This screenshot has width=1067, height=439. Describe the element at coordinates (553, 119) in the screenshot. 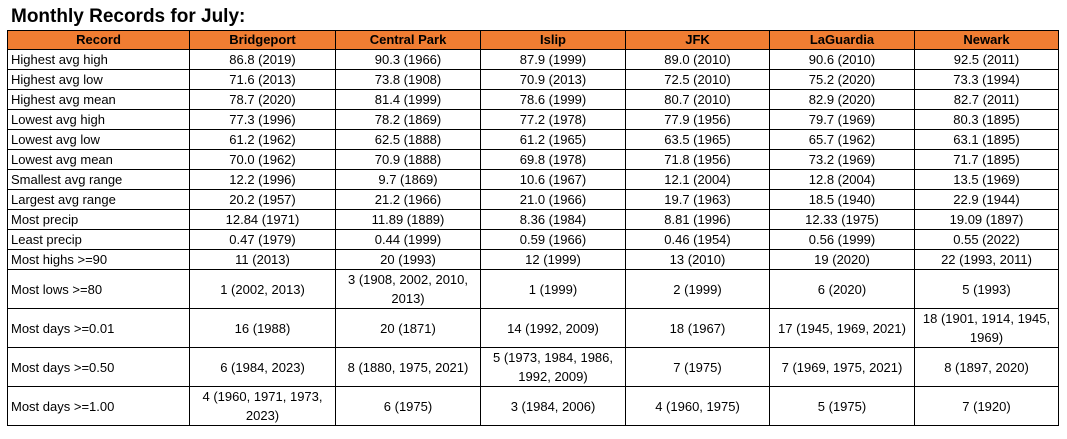

I see `record-value: 77.2 (1978)` at that location.